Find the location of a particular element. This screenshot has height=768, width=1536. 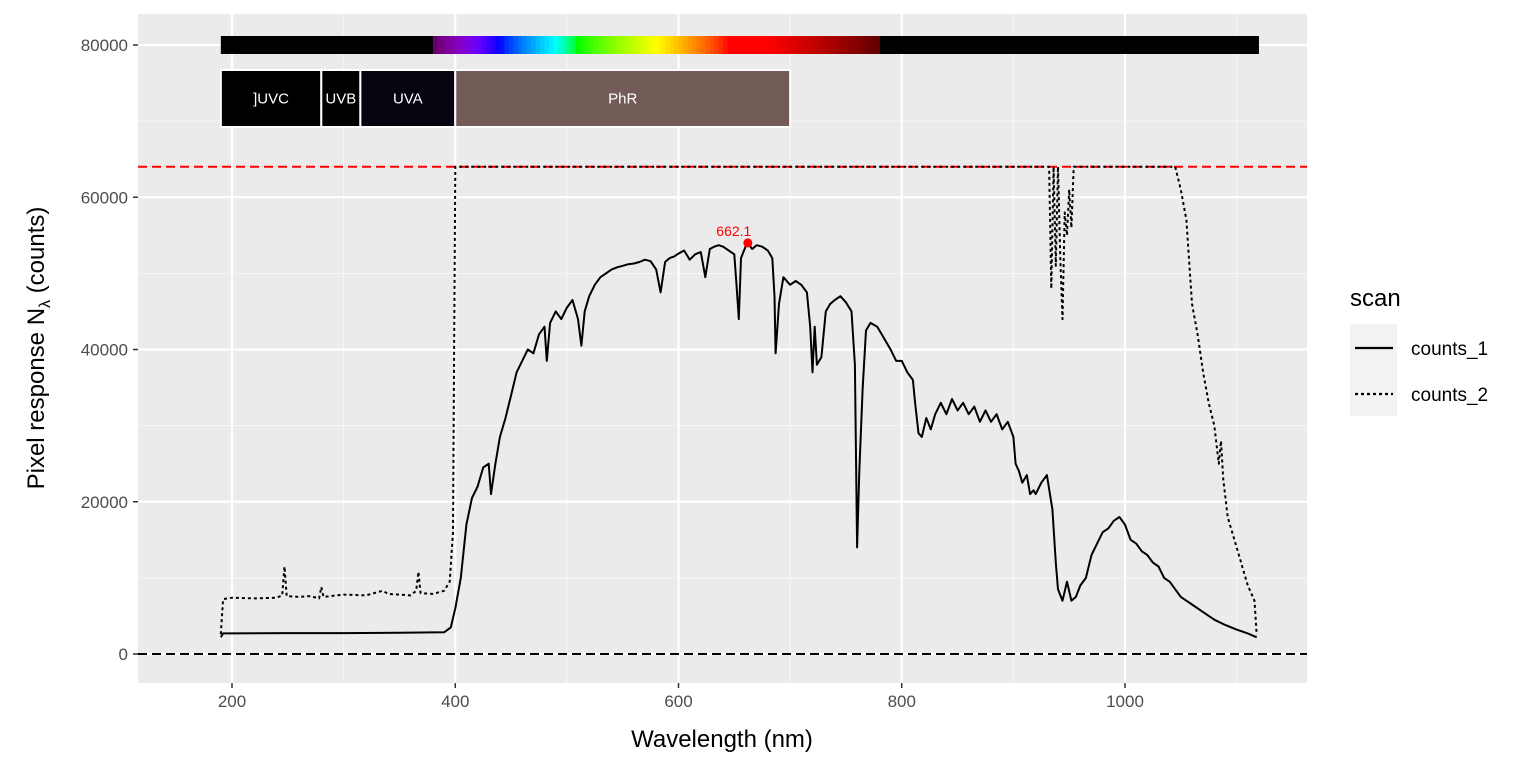

y-axis-title-subscript: λ is located at coordinates (45, 304).